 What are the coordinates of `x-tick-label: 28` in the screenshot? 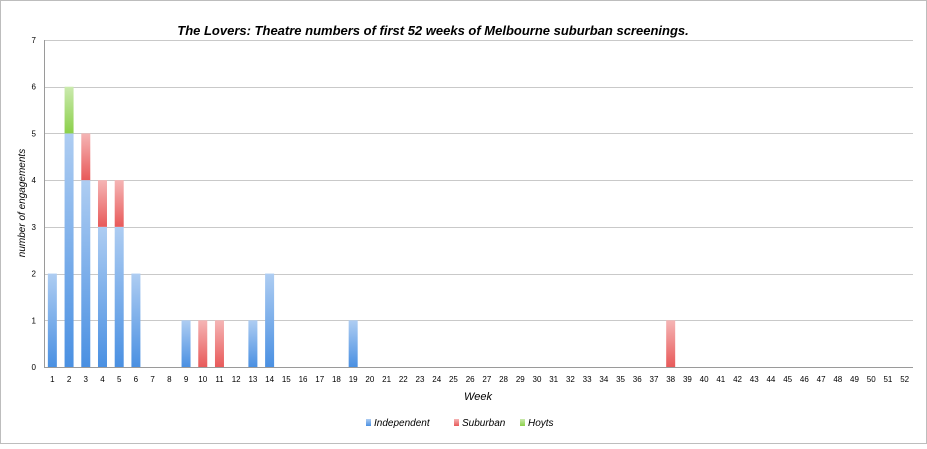 It's located at (503, 379).